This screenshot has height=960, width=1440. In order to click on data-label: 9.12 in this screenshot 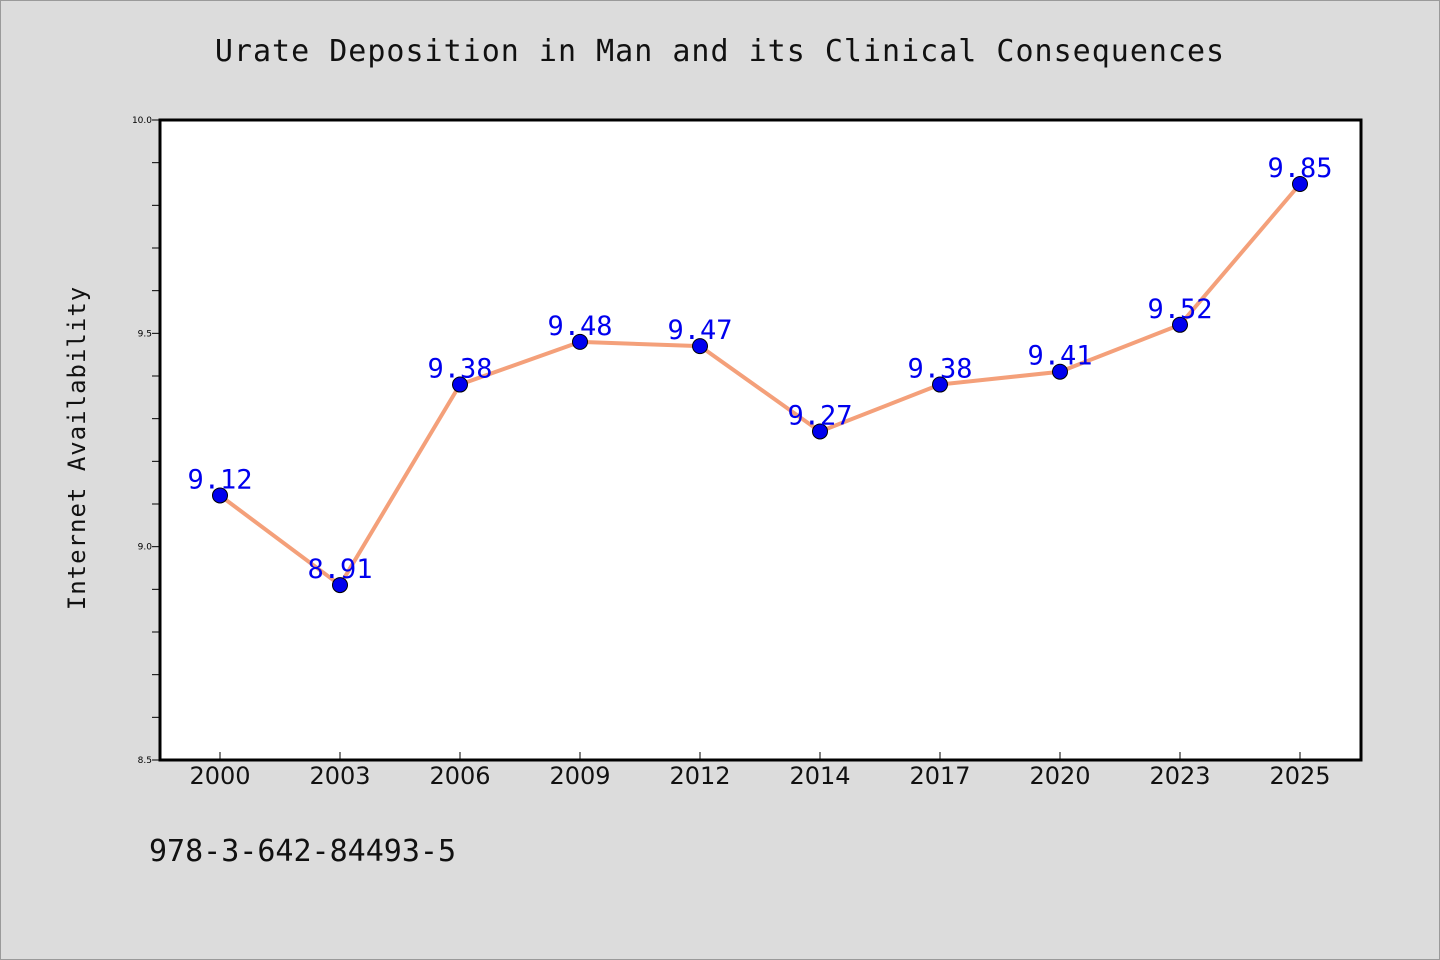, I will do `click(219, 479)`.